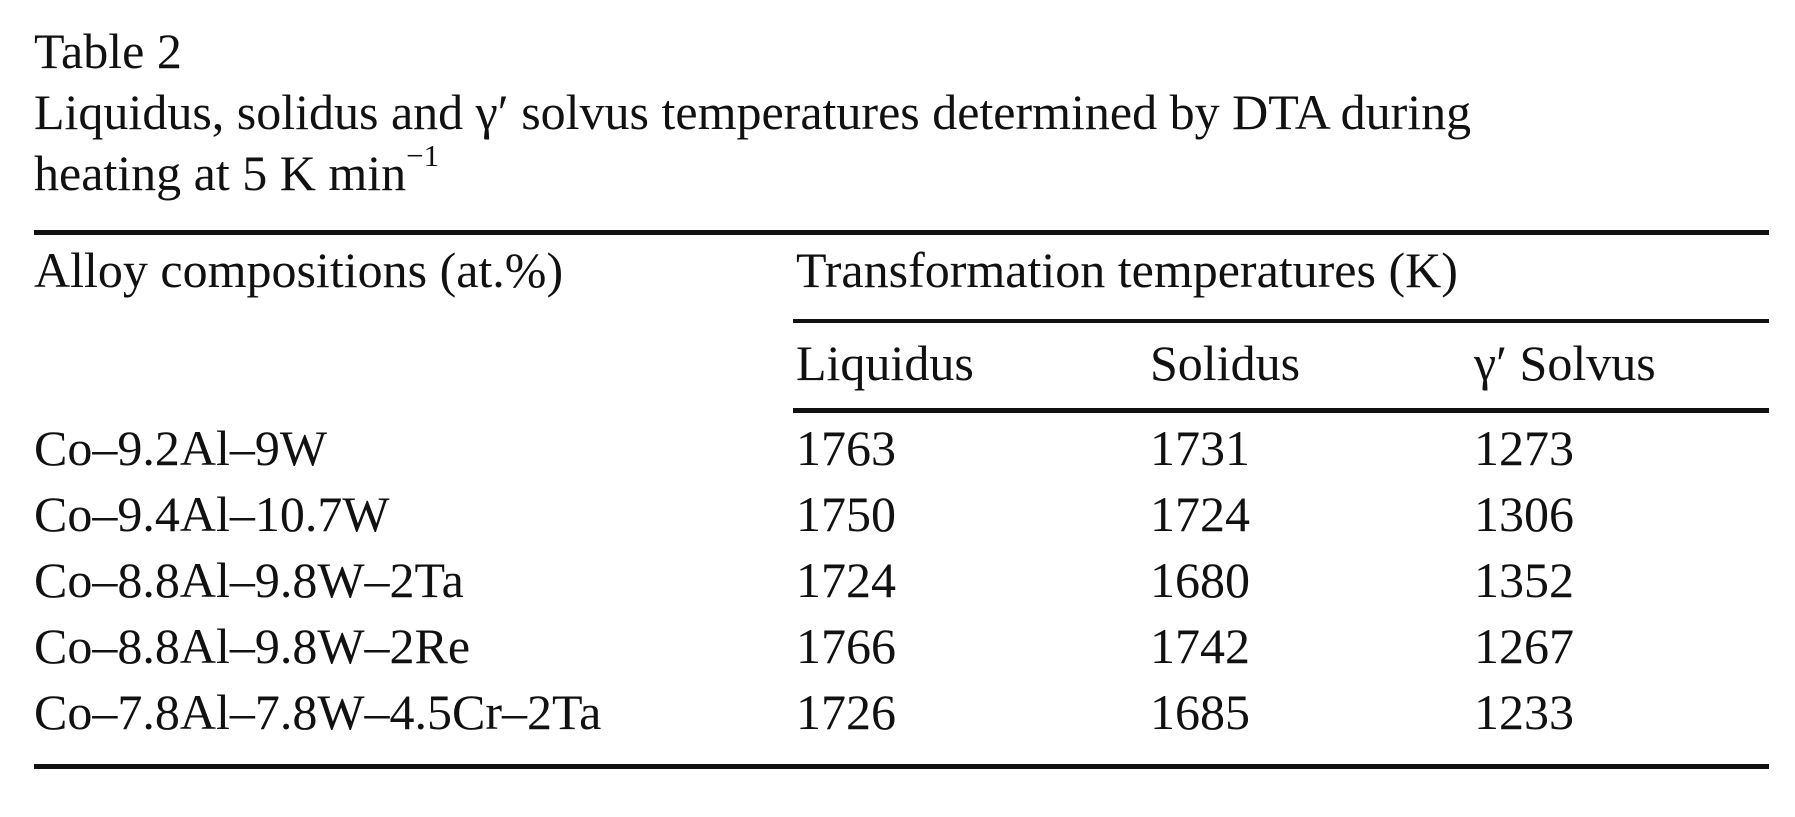 The width and height of the screenshot is (1795, 817). I want to click on caption-superscript: −1, so click(423, 156).